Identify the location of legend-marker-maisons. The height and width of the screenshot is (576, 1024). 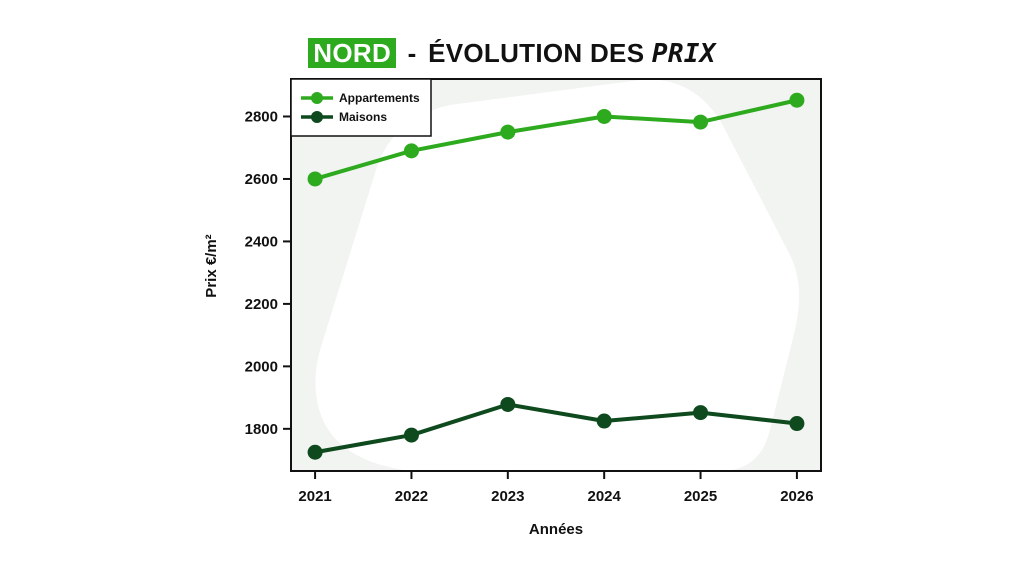
(317, 117).